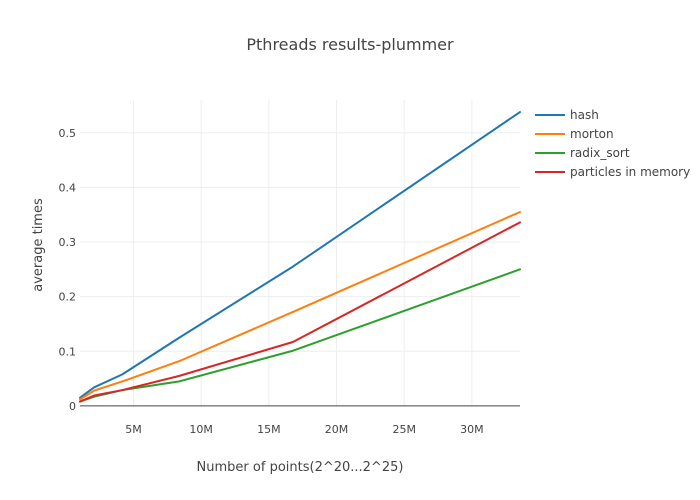  I want to click on x-tick-label: 30M, so click(472, 429).